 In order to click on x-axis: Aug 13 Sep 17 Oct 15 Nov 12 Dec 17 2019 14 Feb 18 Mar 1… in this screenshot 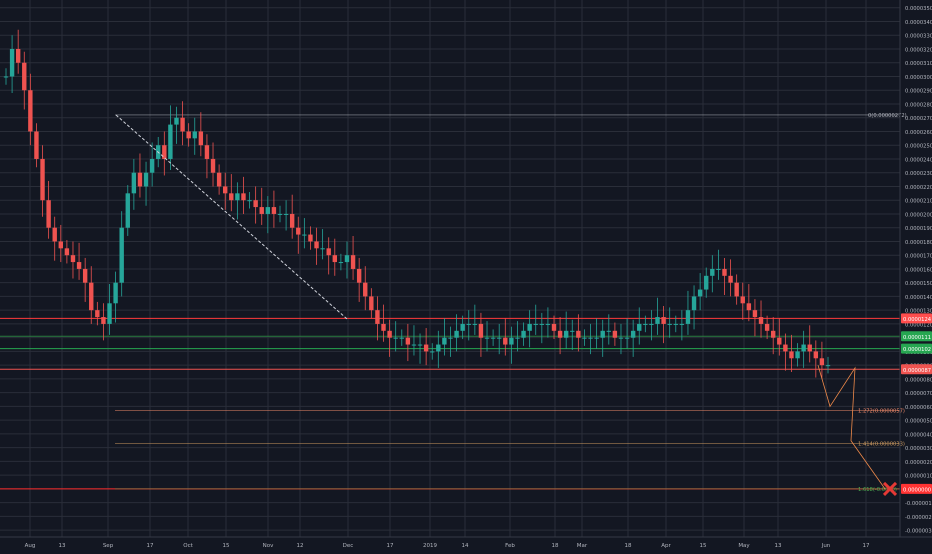, I will do `click(466, 542)`.